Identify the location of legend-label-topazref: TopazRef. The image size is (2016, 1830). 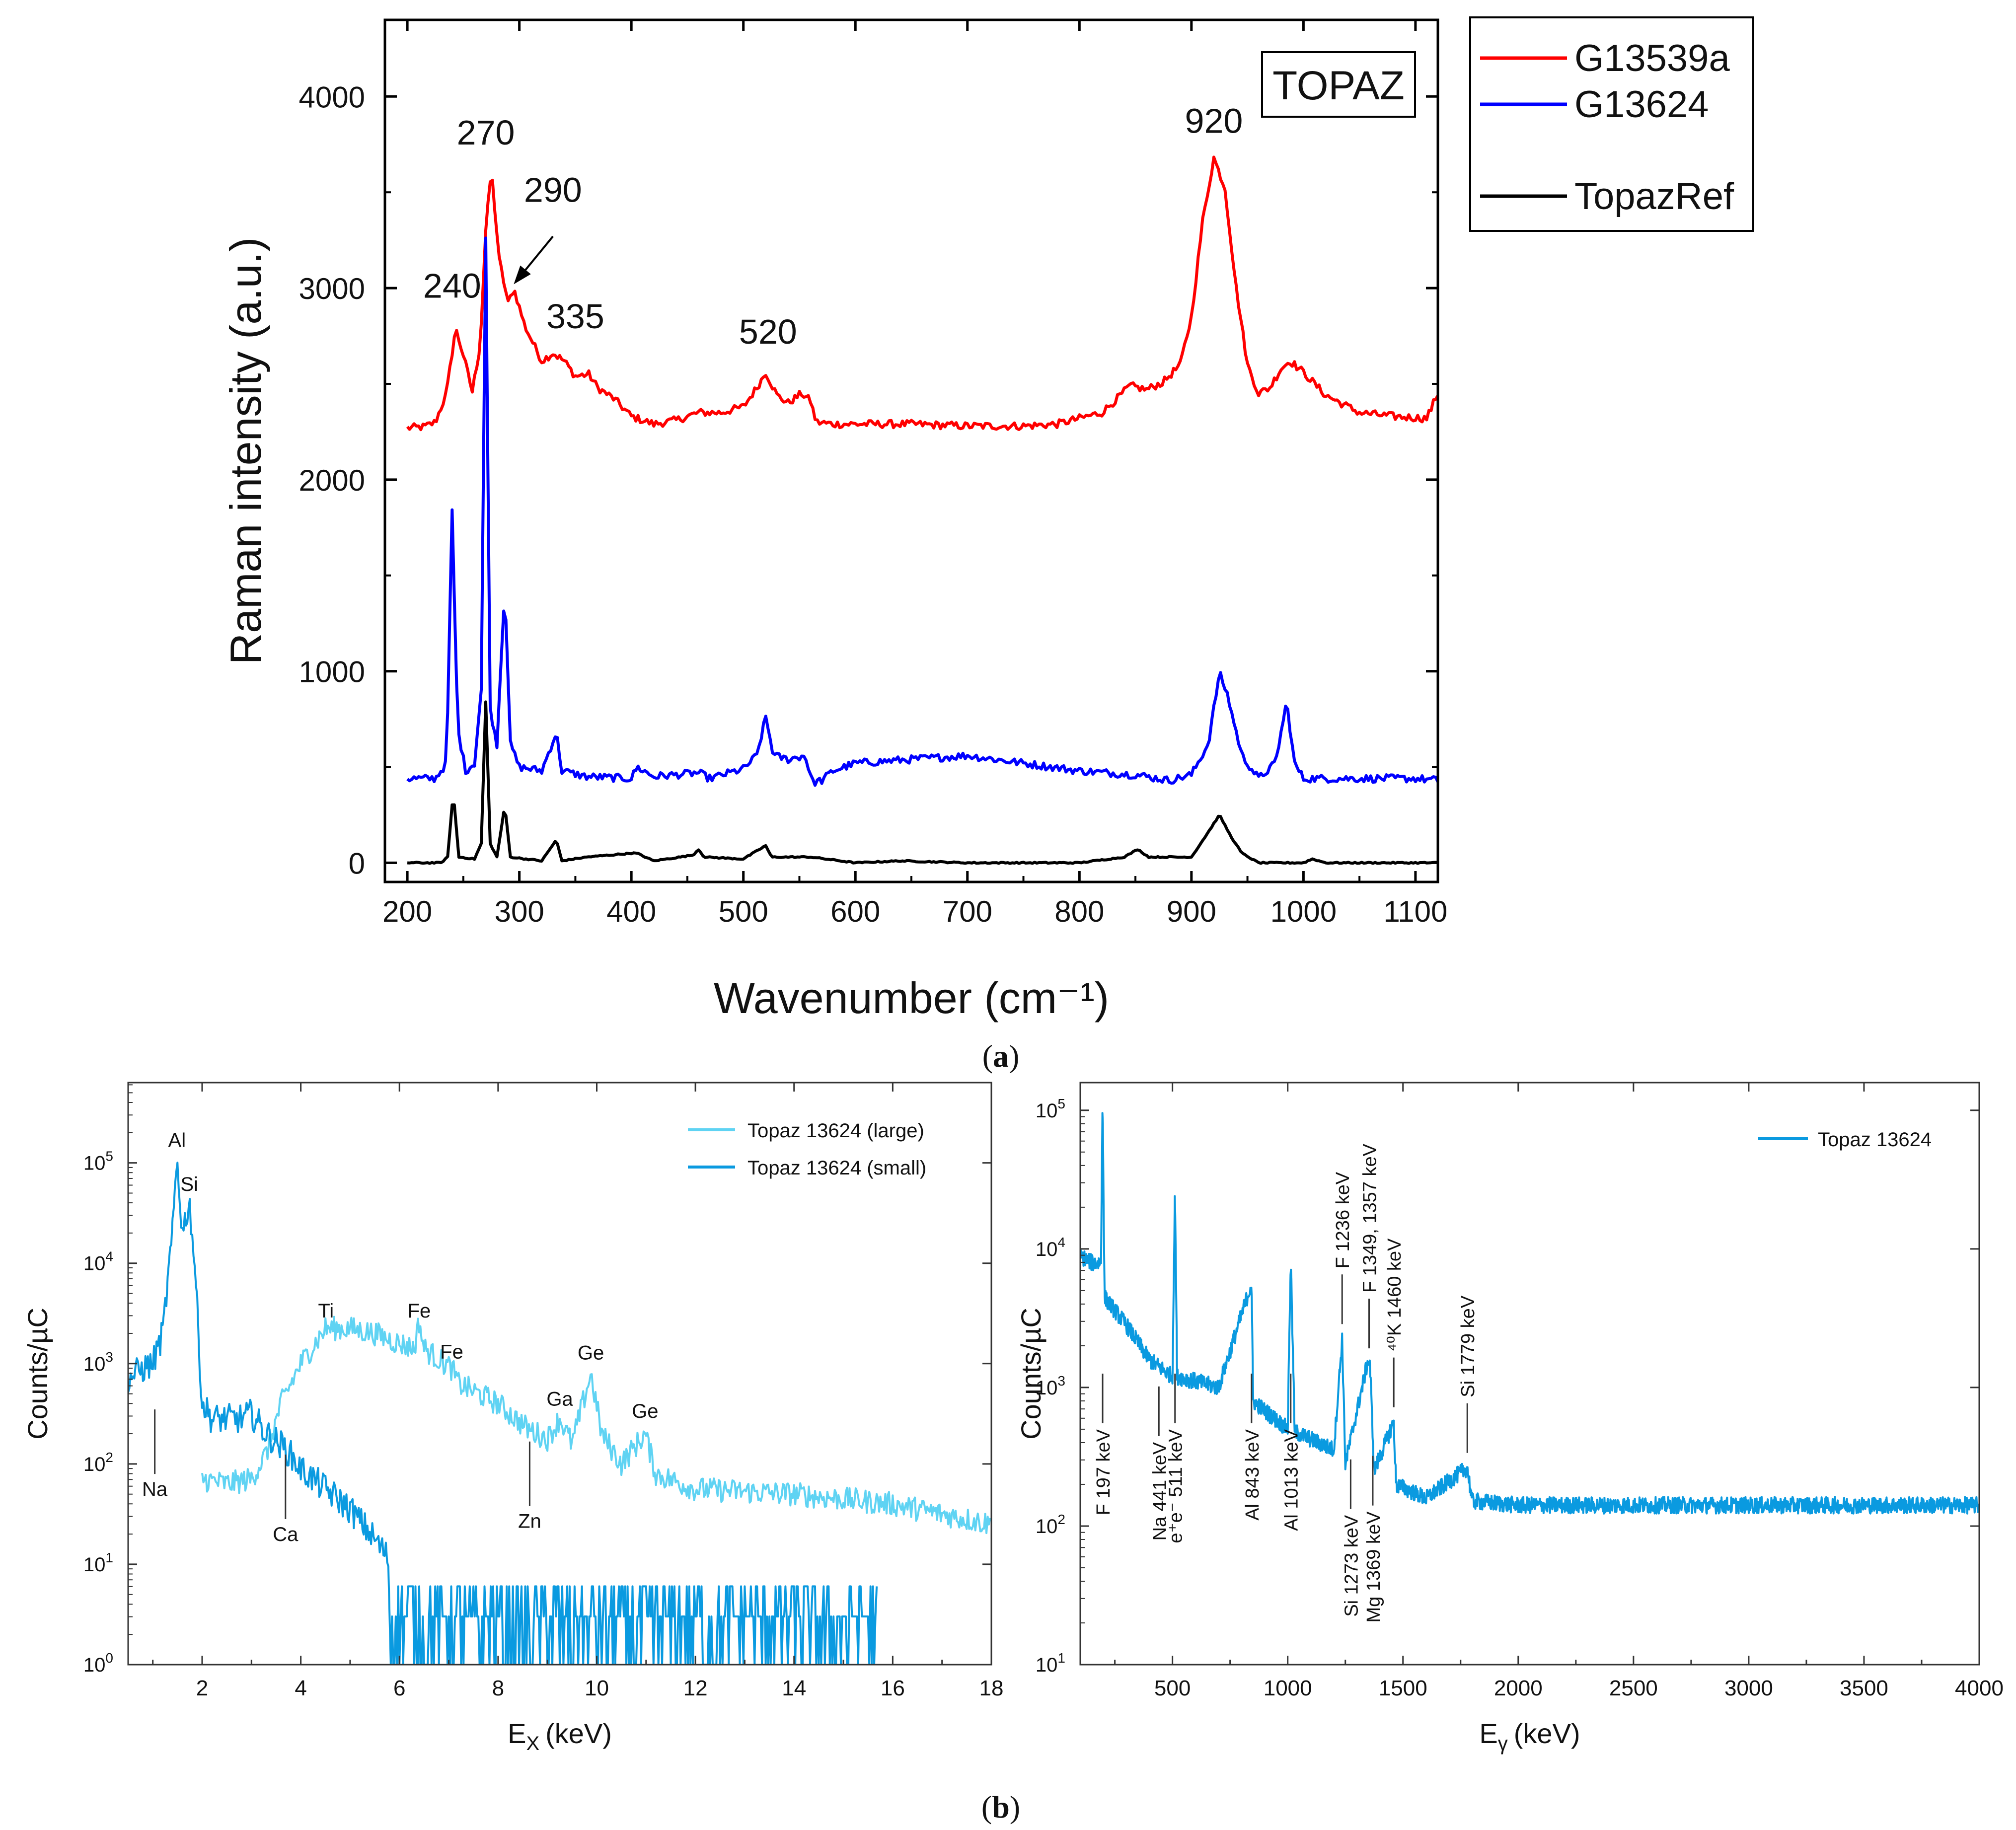
(1654, 197).